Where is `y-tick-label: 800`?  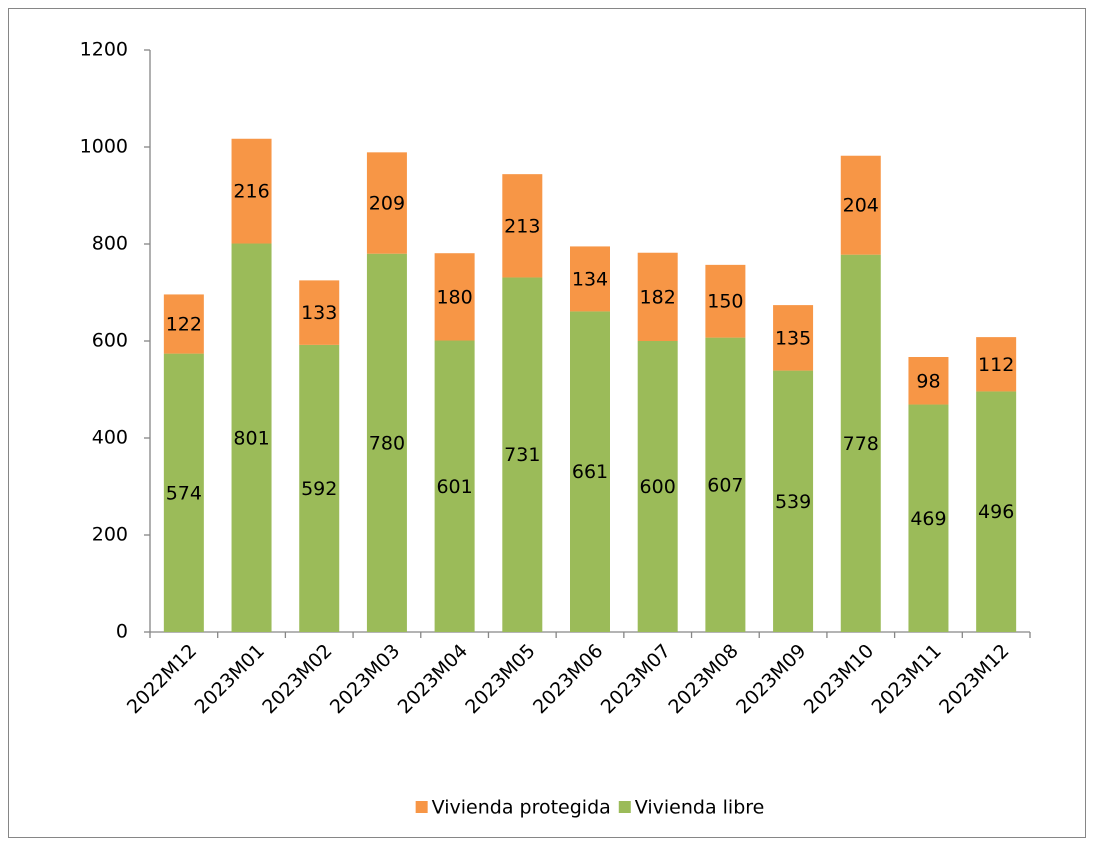
y-tick-label: 800 is located at coordinates (110, 244).